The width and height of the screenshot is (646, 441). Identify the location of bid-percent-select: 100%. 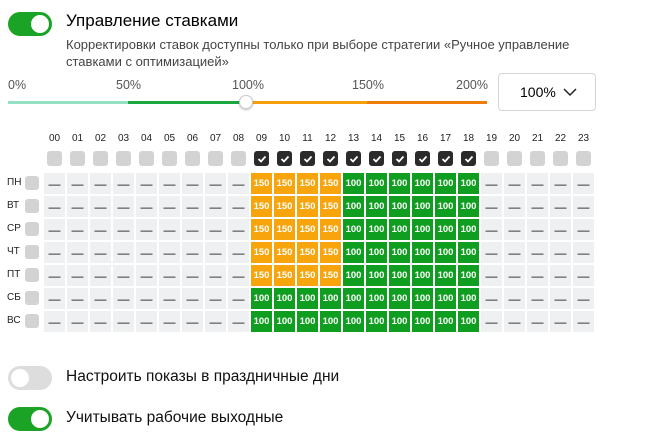
(547, 92).